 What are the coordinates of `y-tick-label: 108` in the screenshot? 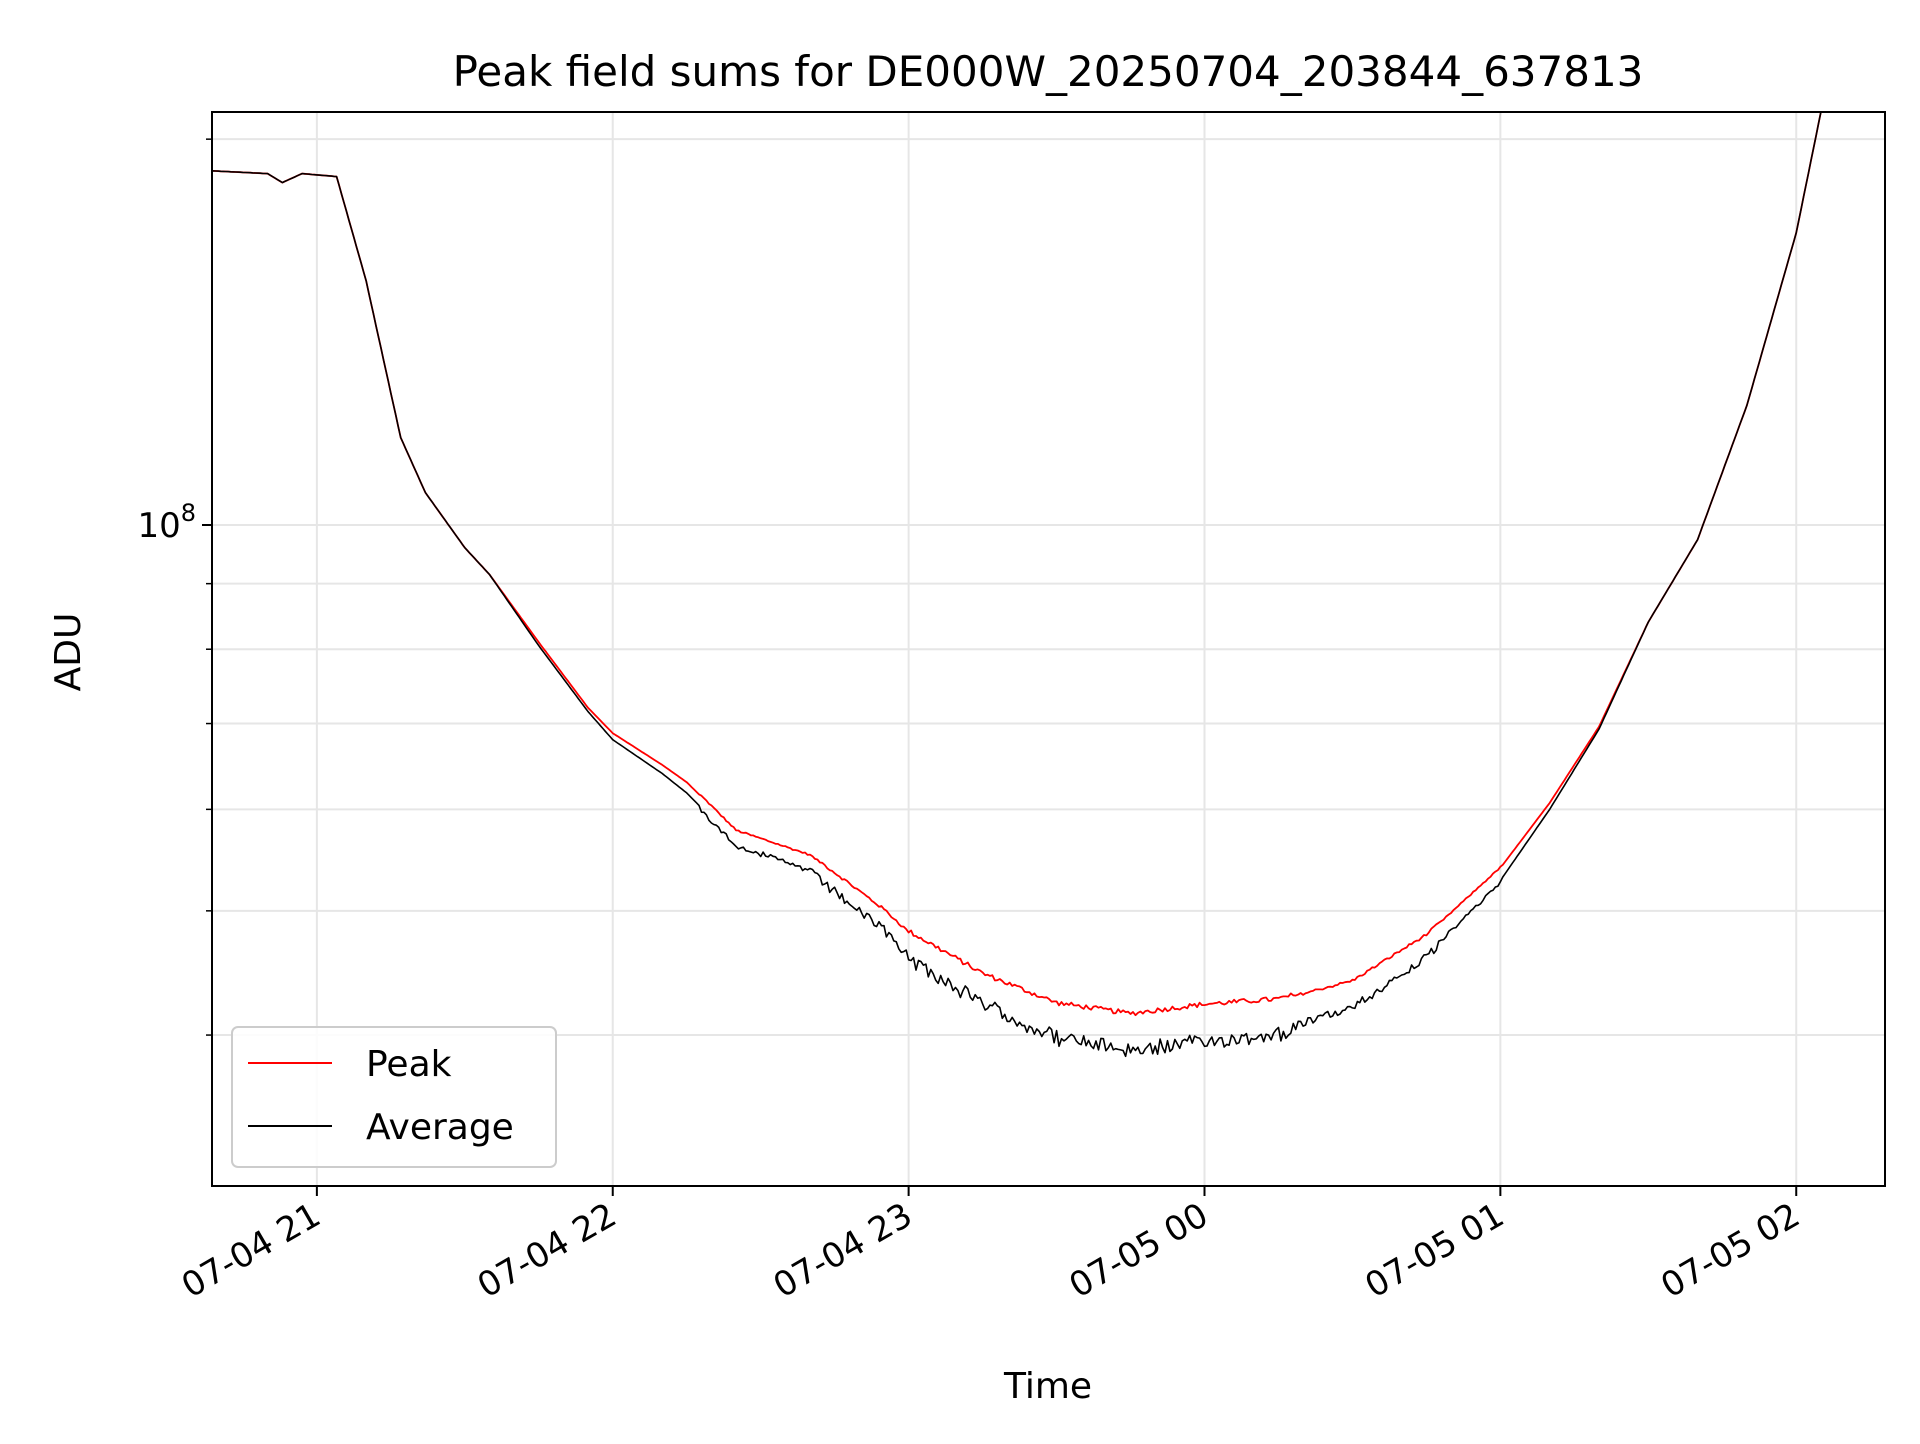 It's located at (166, 522).